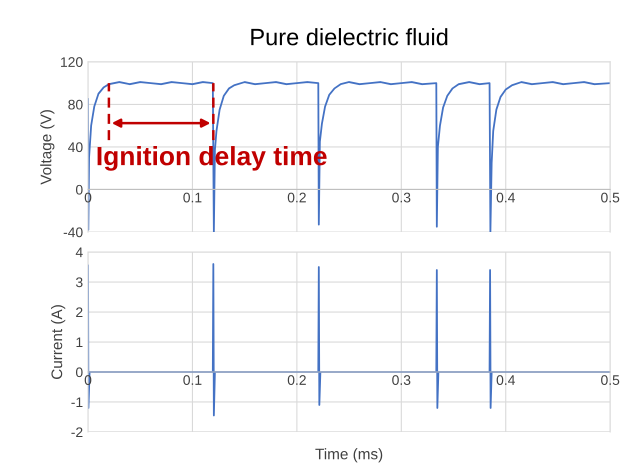 The image size is (622, 465). Describe the element at coordinates (75, 105) in the screenshot. I see `y-tick-label: 80` at that location.